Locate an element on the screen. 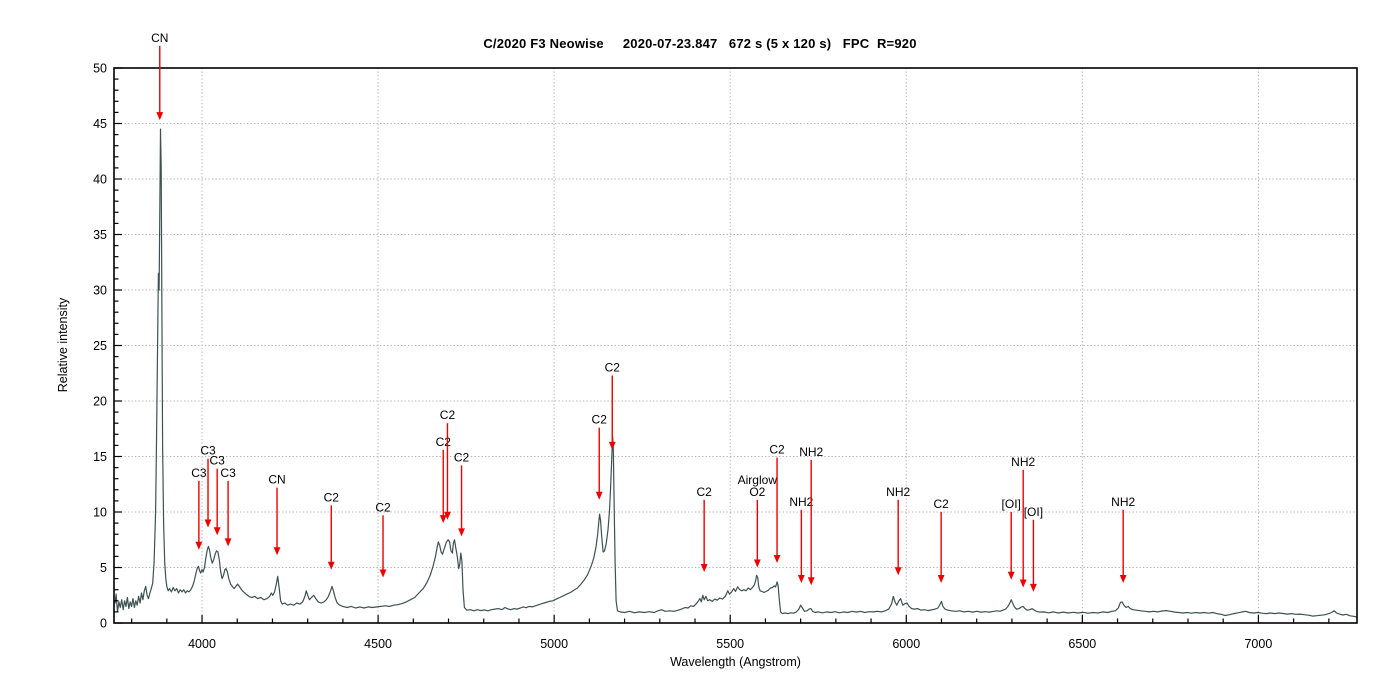 This screenshot has width=1400, height=700. y-tick-label: 50 is located at coordinates (100, 69).